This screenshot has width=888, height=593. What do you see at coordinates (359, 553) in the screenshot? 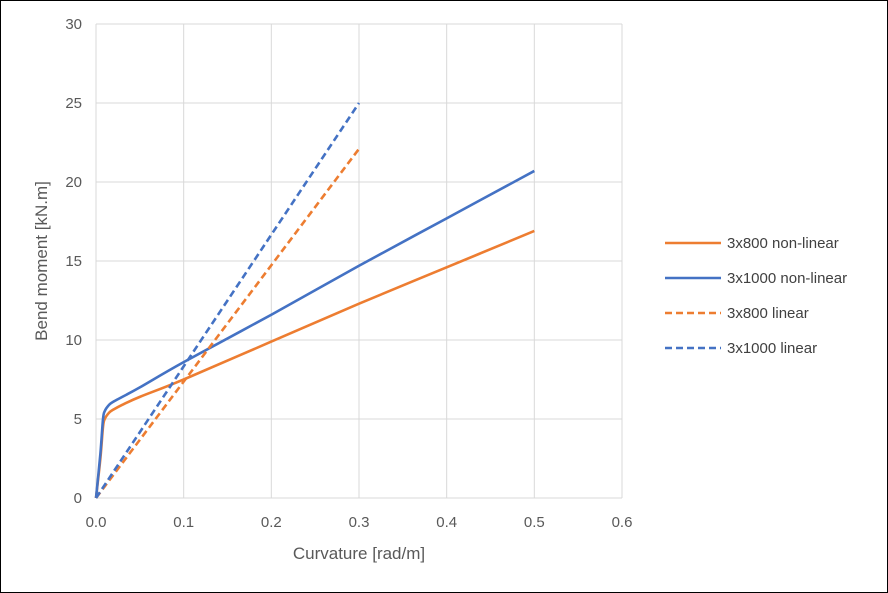
I see `x-axis-title: Curvature [rad/m]` at bounding box center [359, 553].